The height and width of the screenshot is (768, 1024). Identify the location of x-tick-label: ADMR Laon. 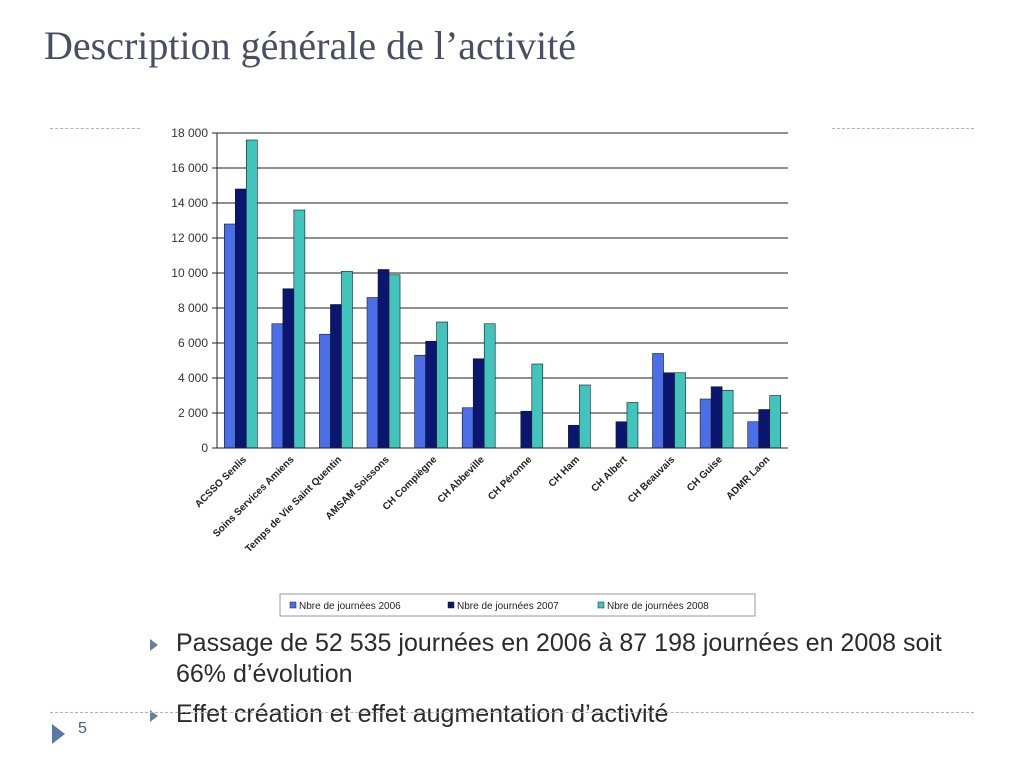
(748, 478).